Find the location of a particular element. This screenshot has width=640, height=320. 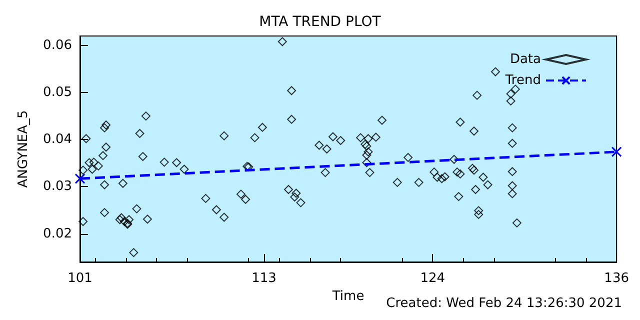

legend-label: Data is located at coordinates (525, 59).